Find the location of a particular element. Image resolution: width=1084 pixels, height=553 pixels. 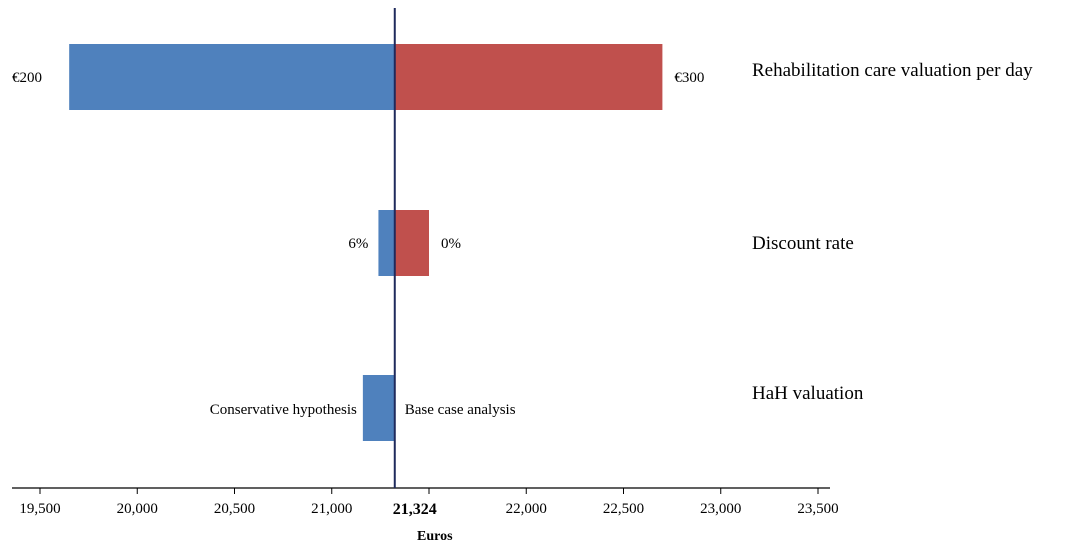

high-value-label: 0% is located at coordinates (451, 244).